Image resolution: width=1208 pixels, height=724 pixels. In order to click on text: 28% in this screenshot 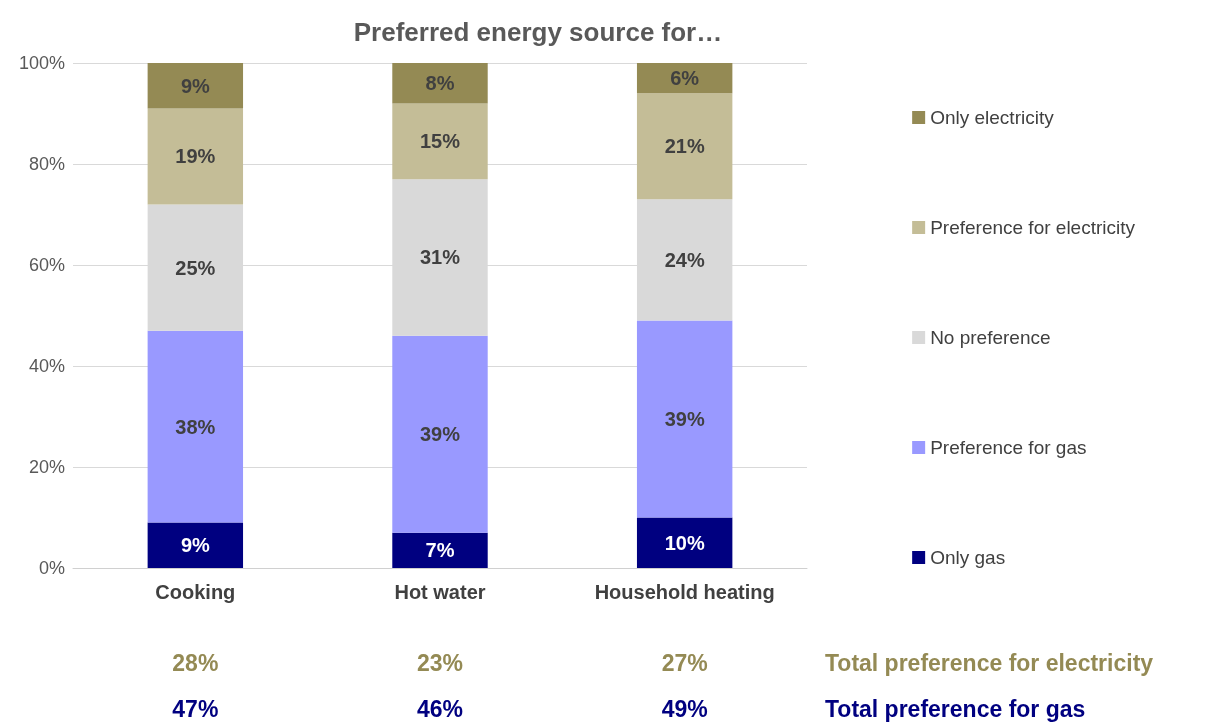, I will do `click(195, 663)`.